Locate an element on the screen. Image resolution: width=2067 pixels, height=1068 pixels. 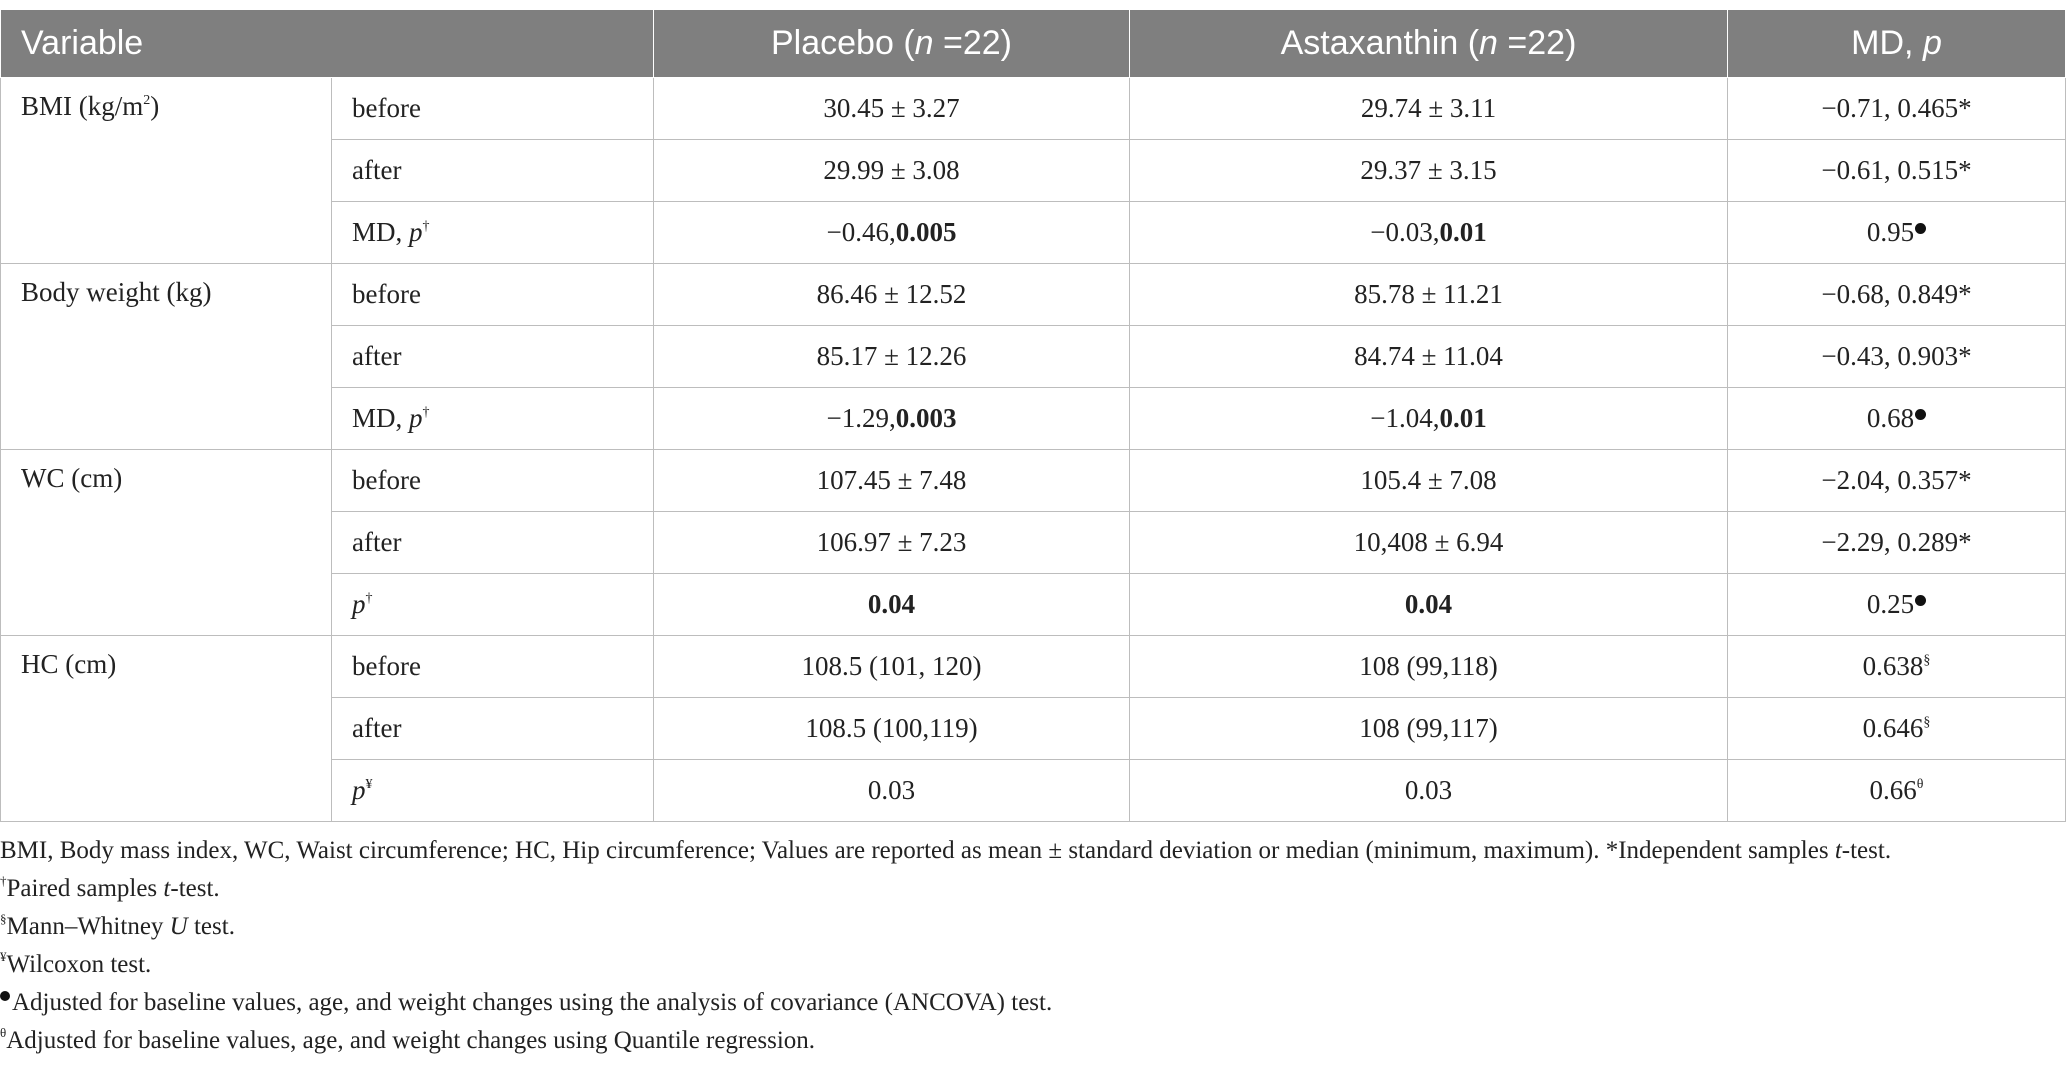
astaxanthin-value: 84.74 ± 11.04 is located at coordinates (1429, 356).